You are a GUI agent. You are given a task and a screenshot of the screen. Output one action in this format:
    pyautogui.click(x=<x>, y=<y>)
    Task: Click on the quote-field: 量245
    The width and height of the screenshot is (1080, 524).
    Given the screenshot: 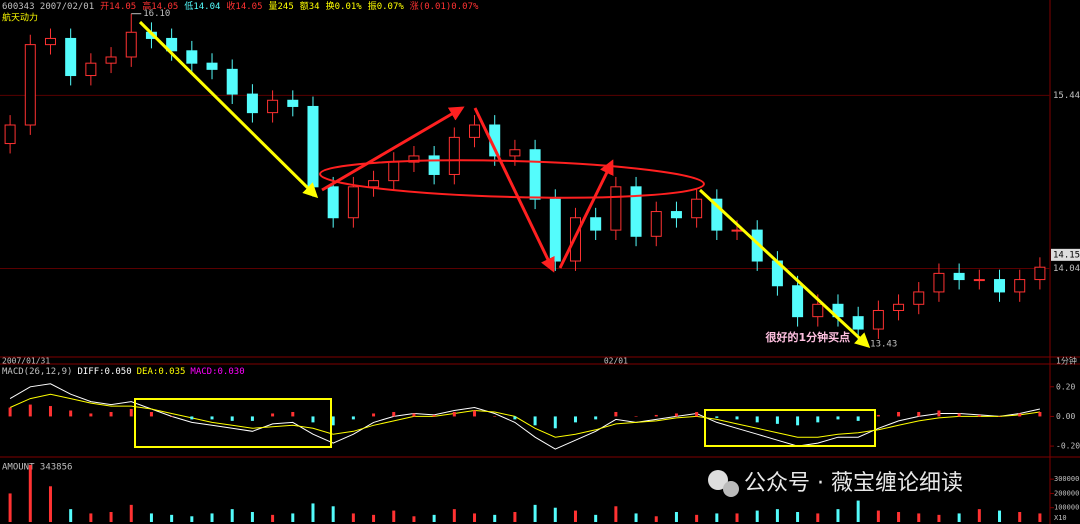 What is the action you would take?
    pyautogui.click(x=281, y=6)
    